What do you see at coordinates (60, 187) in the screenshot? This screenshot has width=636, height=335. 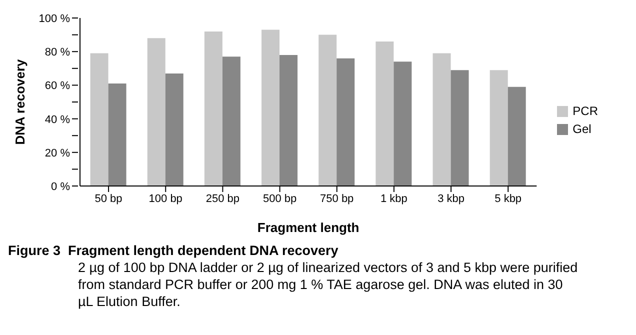 I see `y-tick-label: 0 %` at bounding box center [60, 187].